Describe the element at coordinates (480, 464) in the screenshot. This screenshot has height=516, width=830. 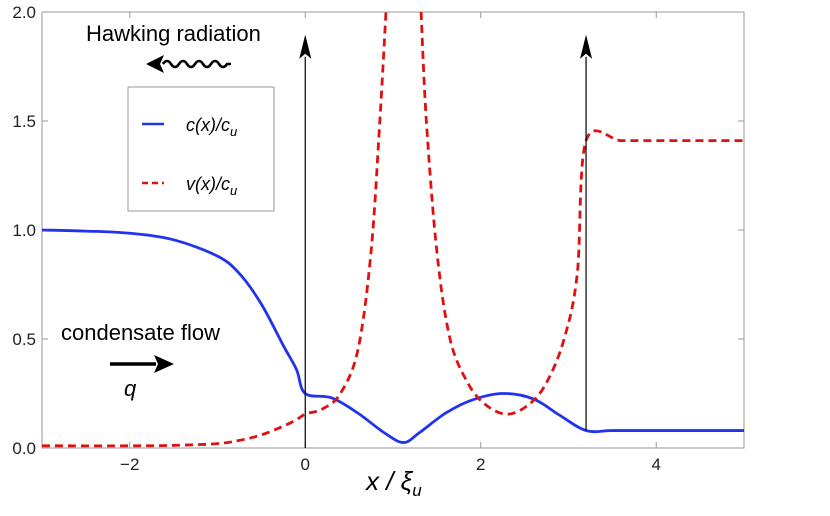
I see `x-tick-label: 2` at that location.